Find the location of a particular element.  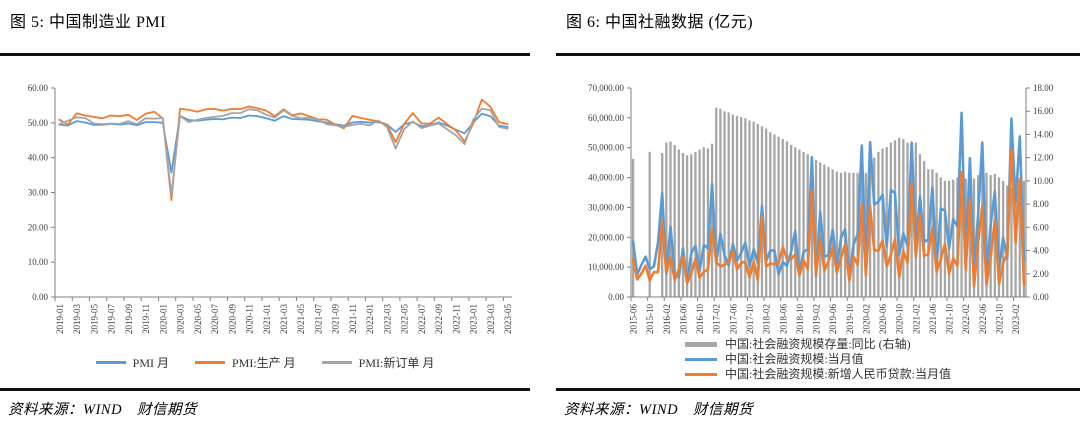

legend-item-pmi: PMI 月 is located at coordinates (132, 362).